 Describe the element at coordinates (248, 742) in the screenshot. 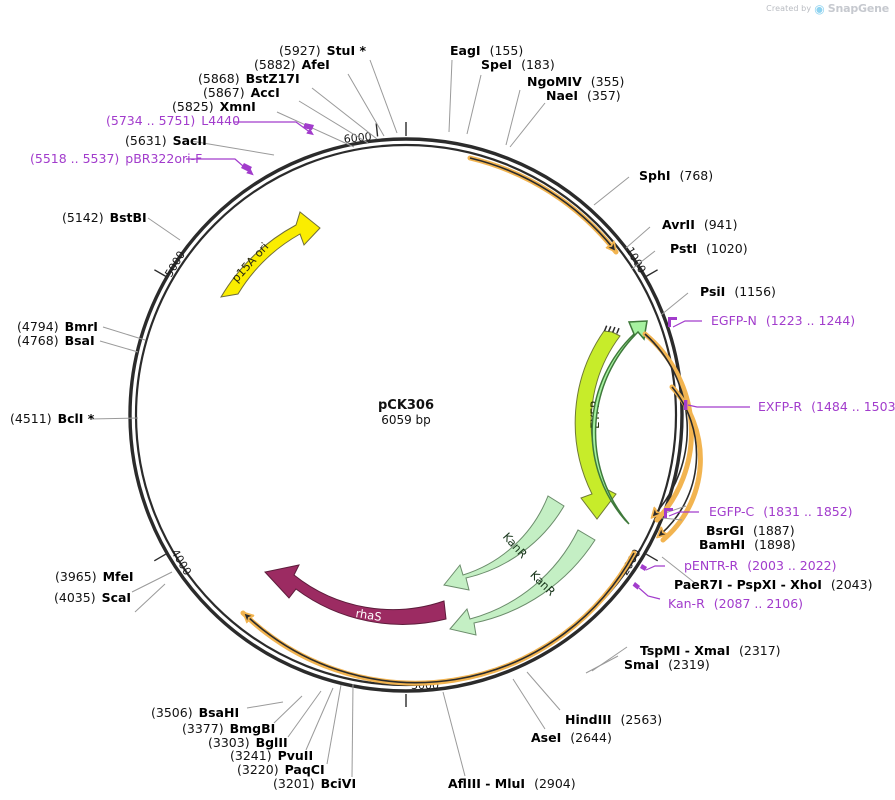

I see `site-label-bglii: (3303) BglII` at that location.